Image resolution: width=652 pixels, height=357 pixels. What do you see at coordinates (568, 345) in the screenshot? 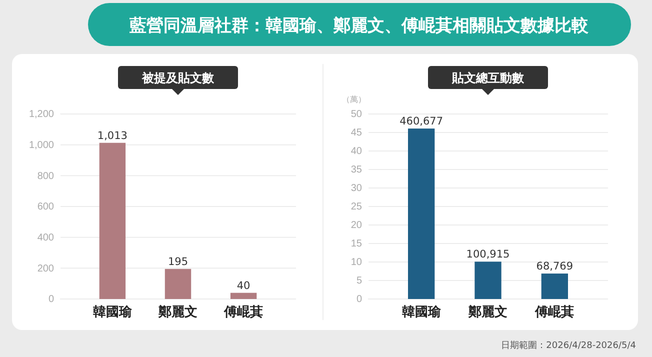
I see `text: 日期範圍：2026/4/28-2026/5/4` at bounding box center [568, 345].